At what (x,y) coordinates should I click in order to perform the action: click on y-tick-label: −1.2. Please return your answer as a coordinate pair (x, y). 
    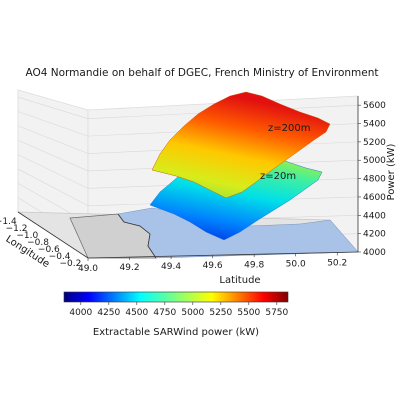
    Looking at the image, I should click on (17, 229).